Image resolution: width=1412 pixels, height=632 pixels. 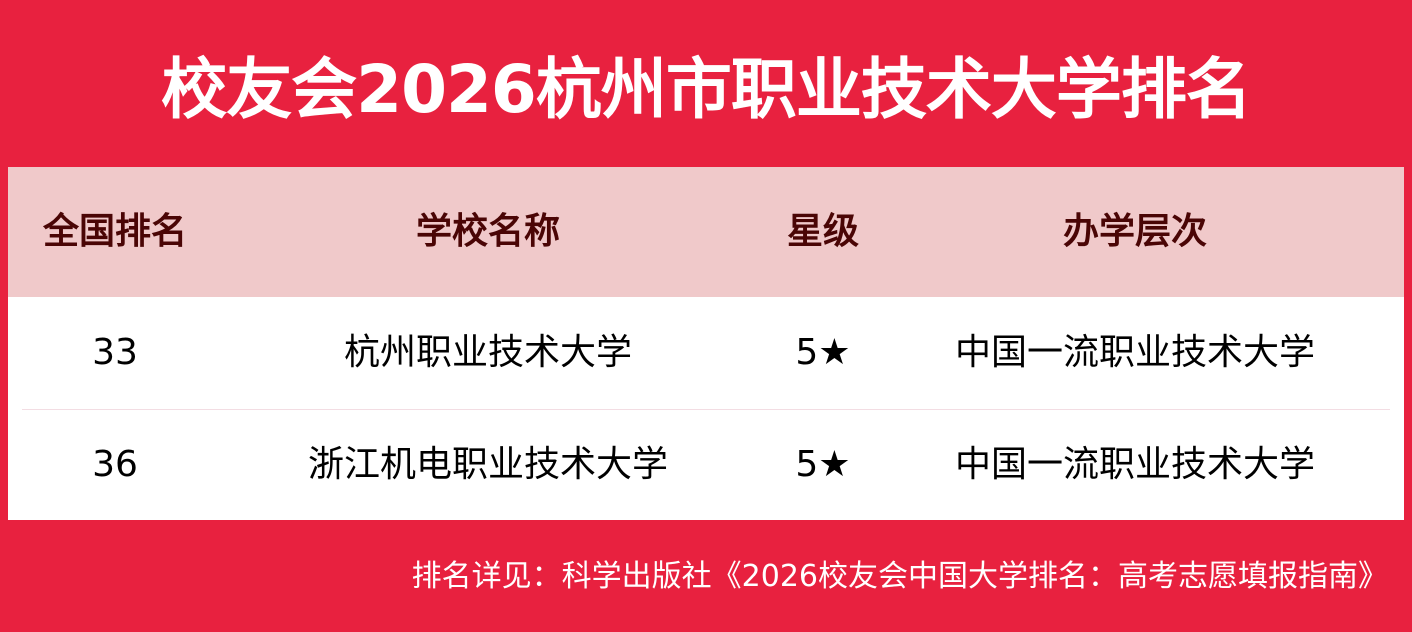 I want to click on header-stars: 星级, so click(x=823, y=231).